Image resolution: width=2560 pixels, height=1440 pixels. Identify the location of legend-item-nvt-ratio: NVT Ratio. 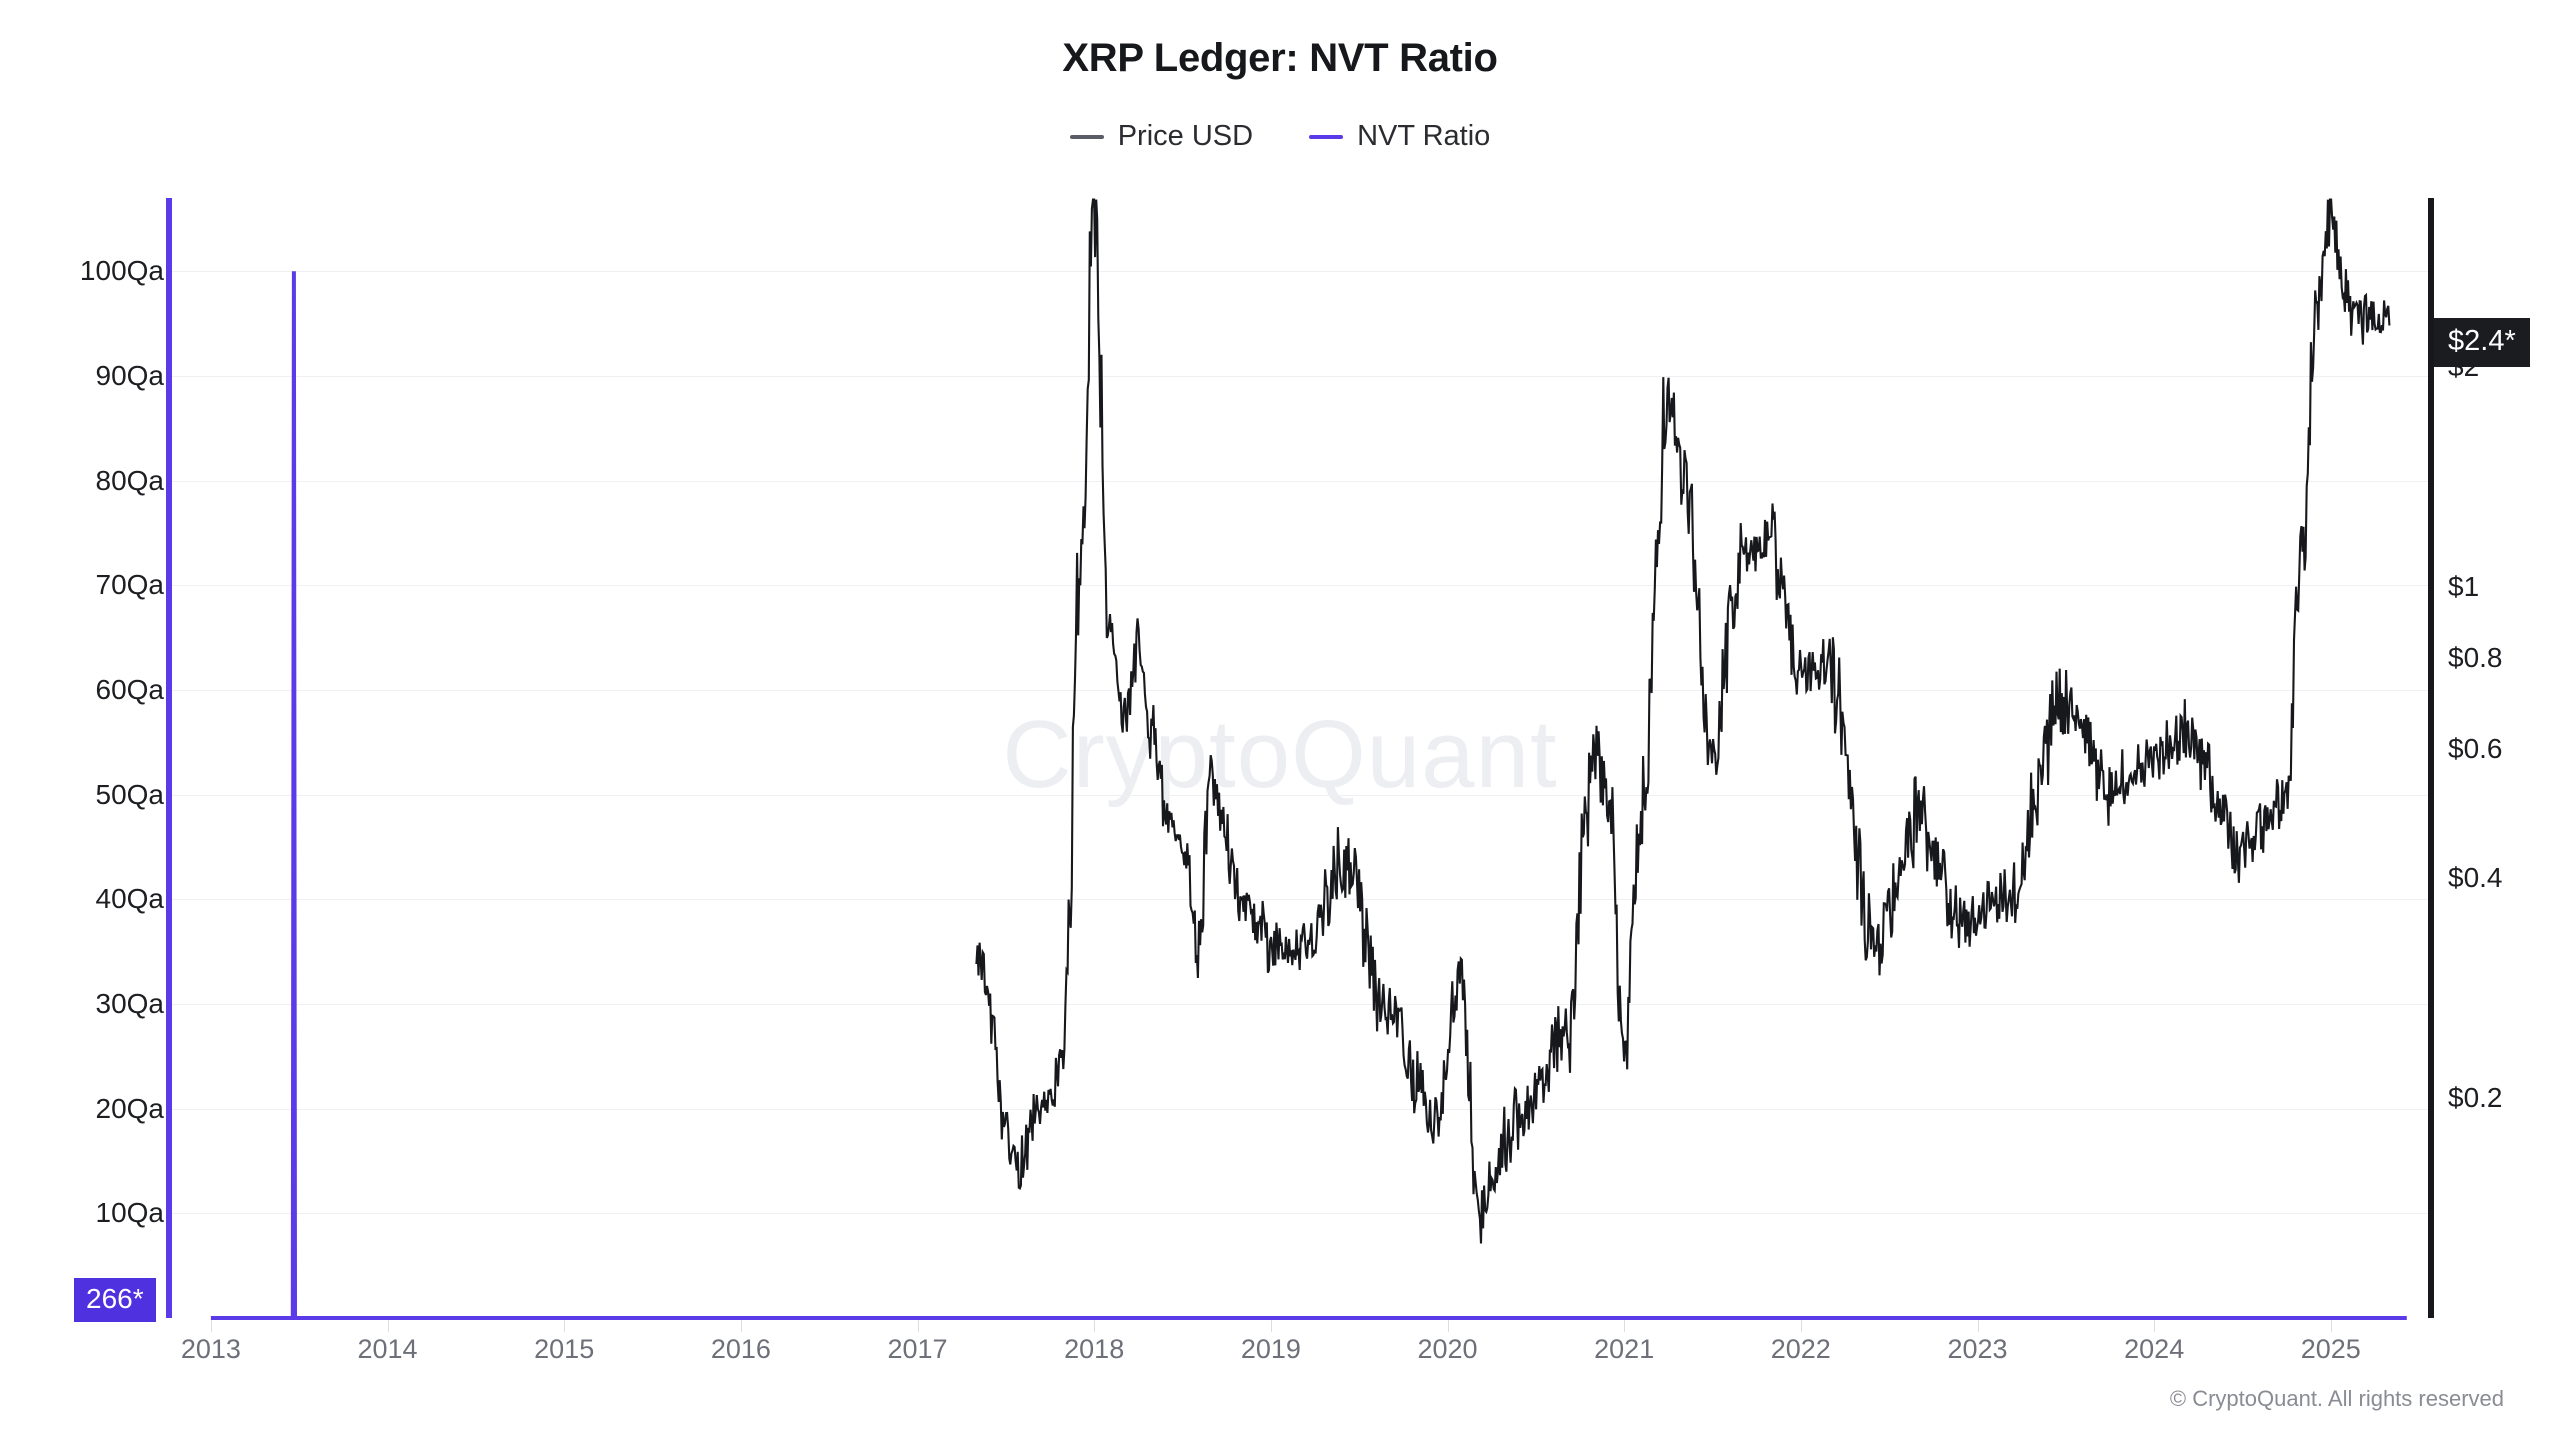
(1399, 136).